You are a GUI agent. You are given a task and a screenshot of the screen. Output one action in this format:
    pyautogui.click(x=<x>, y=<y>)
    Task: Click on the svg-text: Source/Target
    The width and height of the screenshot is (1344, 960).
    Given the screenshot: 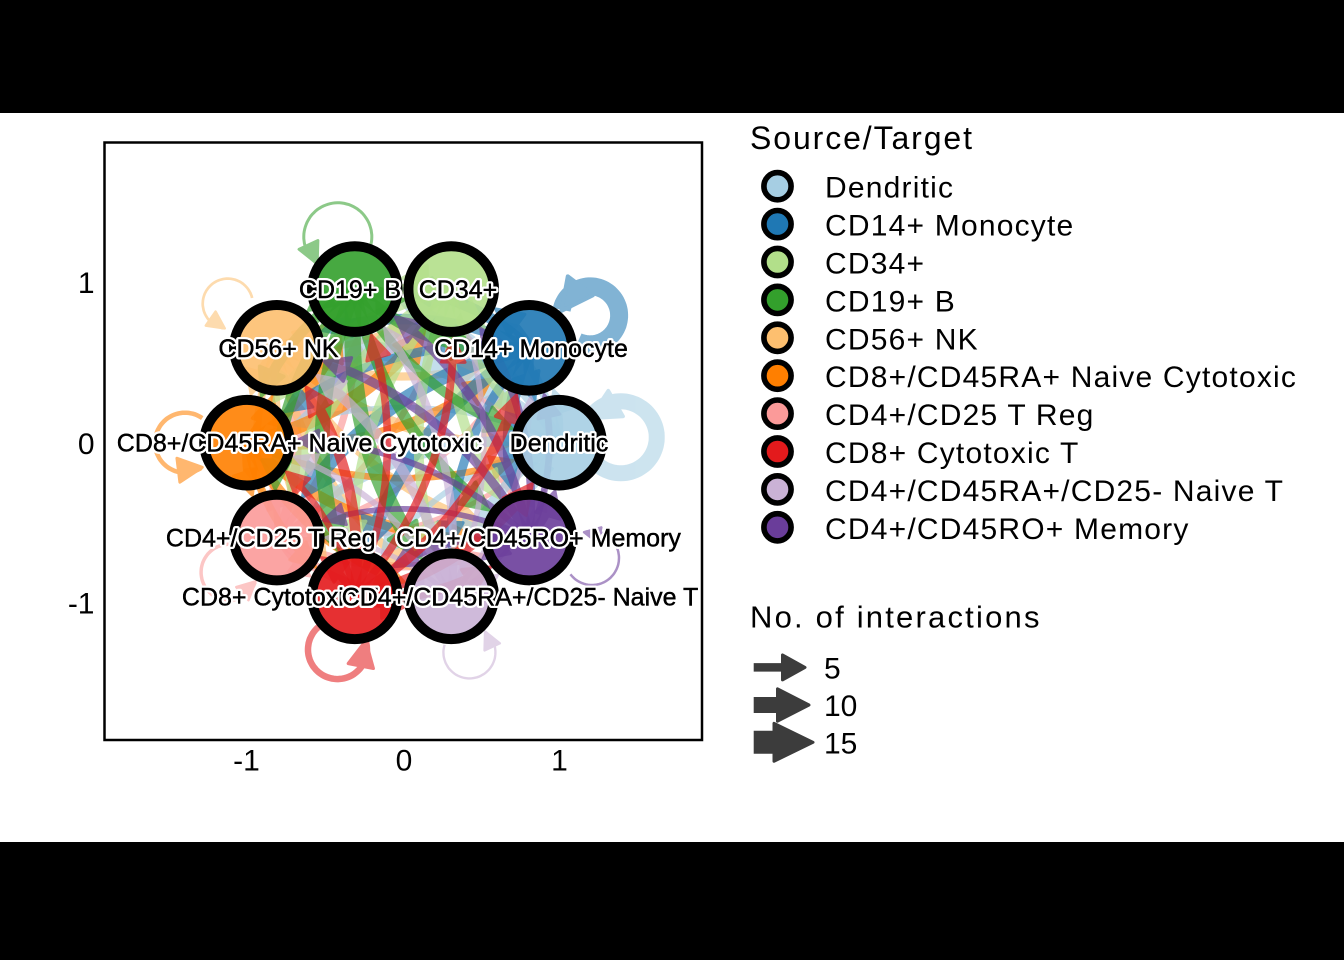 What is the action you would take?
    pyautogui.click(x=862, y=138)
    